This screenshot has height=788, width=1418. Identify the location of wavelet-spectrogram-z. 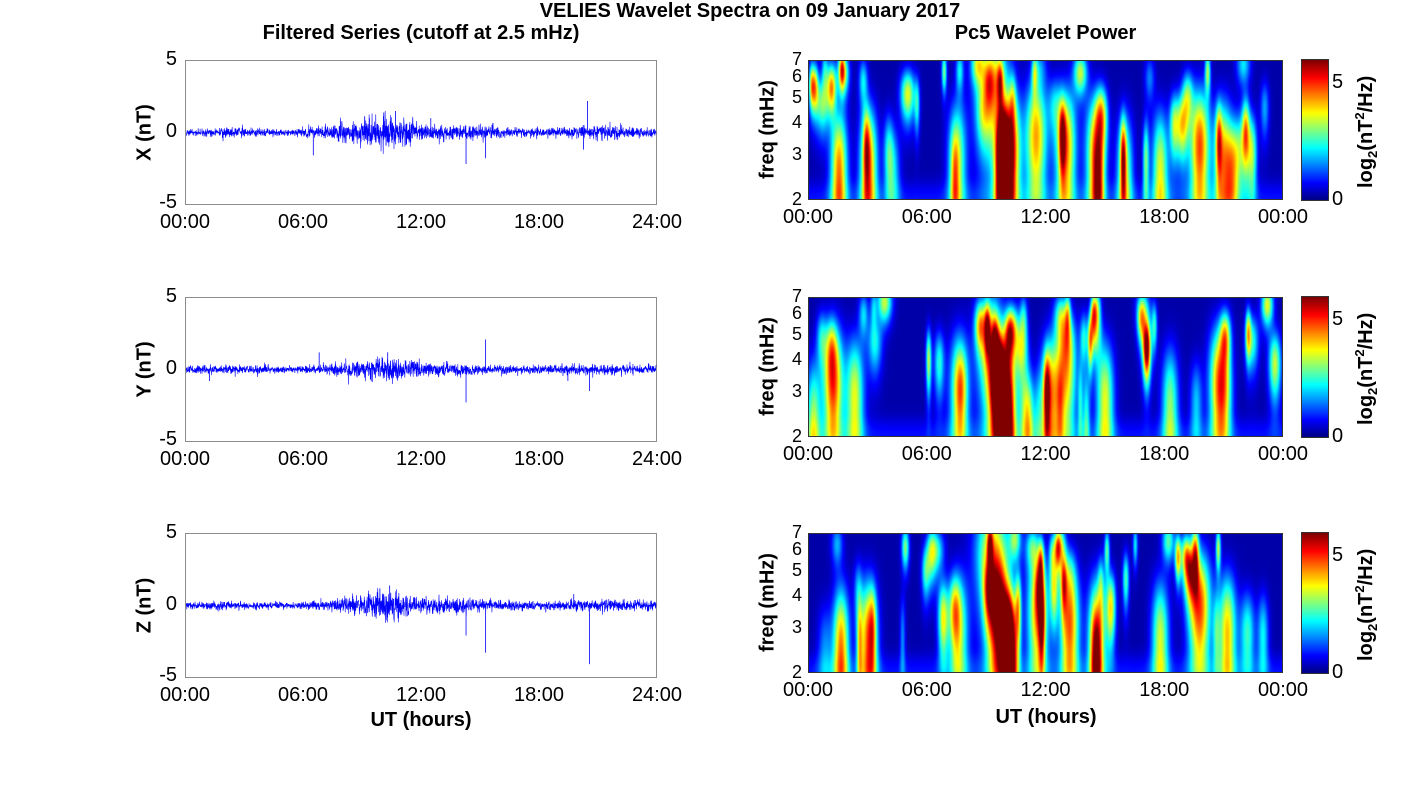
(1045, 603).